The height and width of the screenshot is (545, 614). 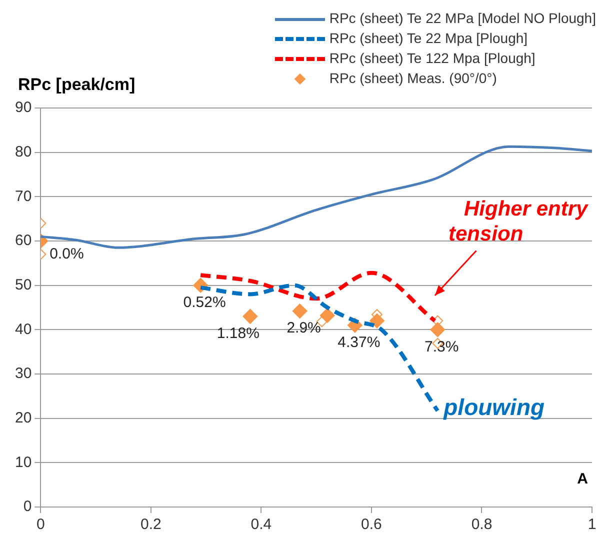 I want to click on legend-label: RPc (sheet) Meas. (90°/0°), so click(x=413, y=78).